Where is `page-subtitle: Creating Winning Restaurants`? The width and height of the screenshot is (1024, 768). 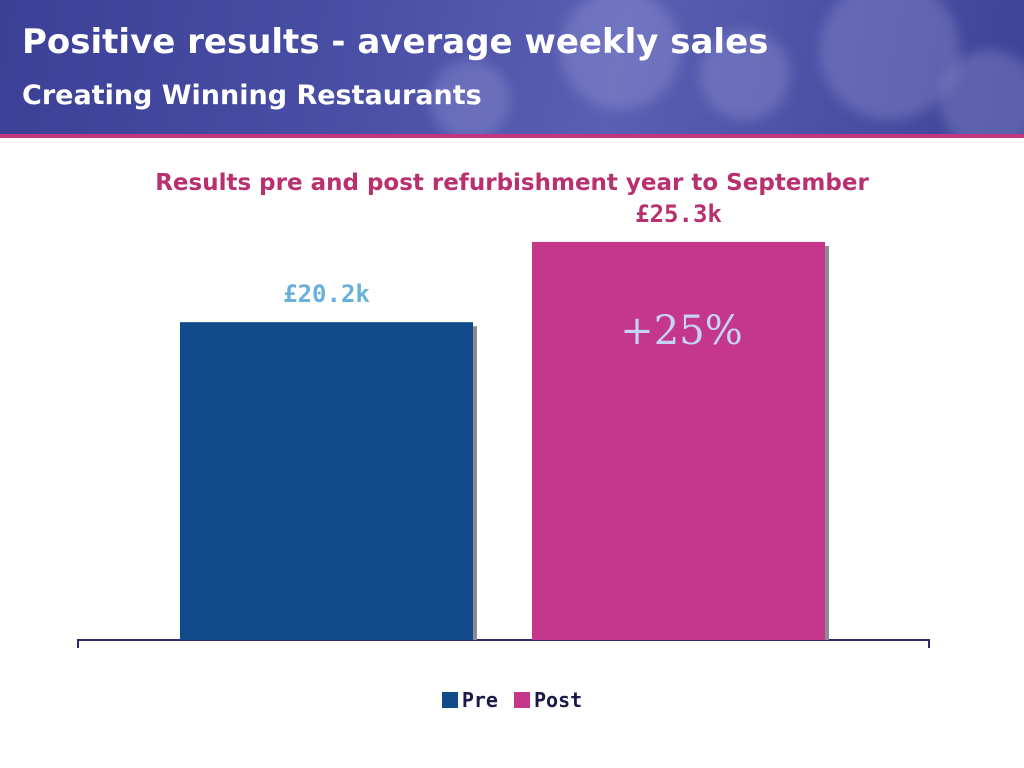 page-subtitle: Creating Winning Restaurants is located at coordinates (252, 95).